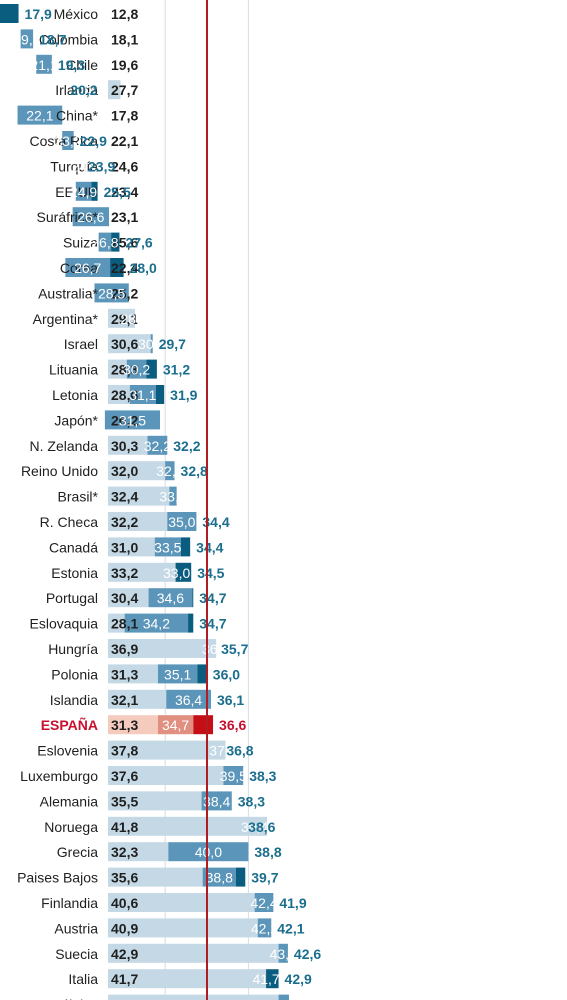  What do you see at coordinates (69, 724) in the screenshot?
I see `category-label: ESPAÑA` at bounding box center [69, 724].